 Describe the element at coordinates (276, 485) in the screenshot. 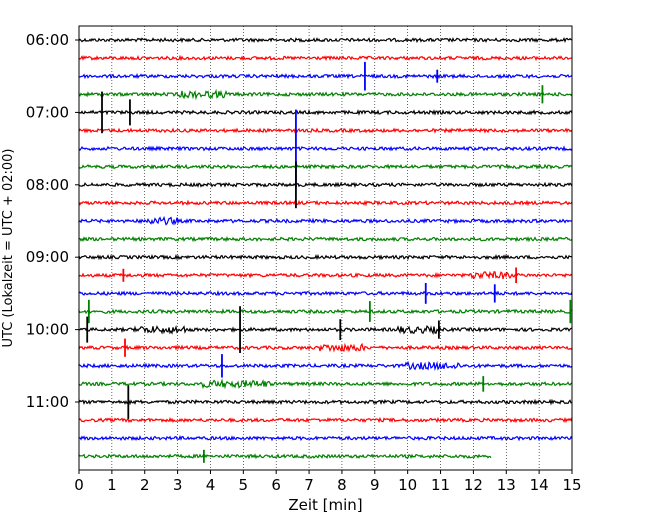

I see `x-tick-label: 6` at that location.